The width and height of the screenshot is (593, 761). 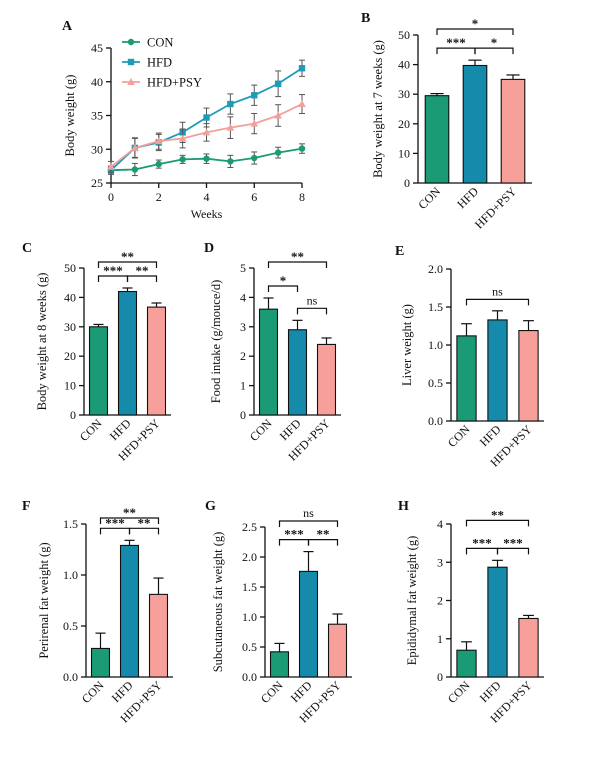 What do you see at coordinates (160, 43) in the screenshot?
I see `legend-label: CON` at bounding box center [160, 43].